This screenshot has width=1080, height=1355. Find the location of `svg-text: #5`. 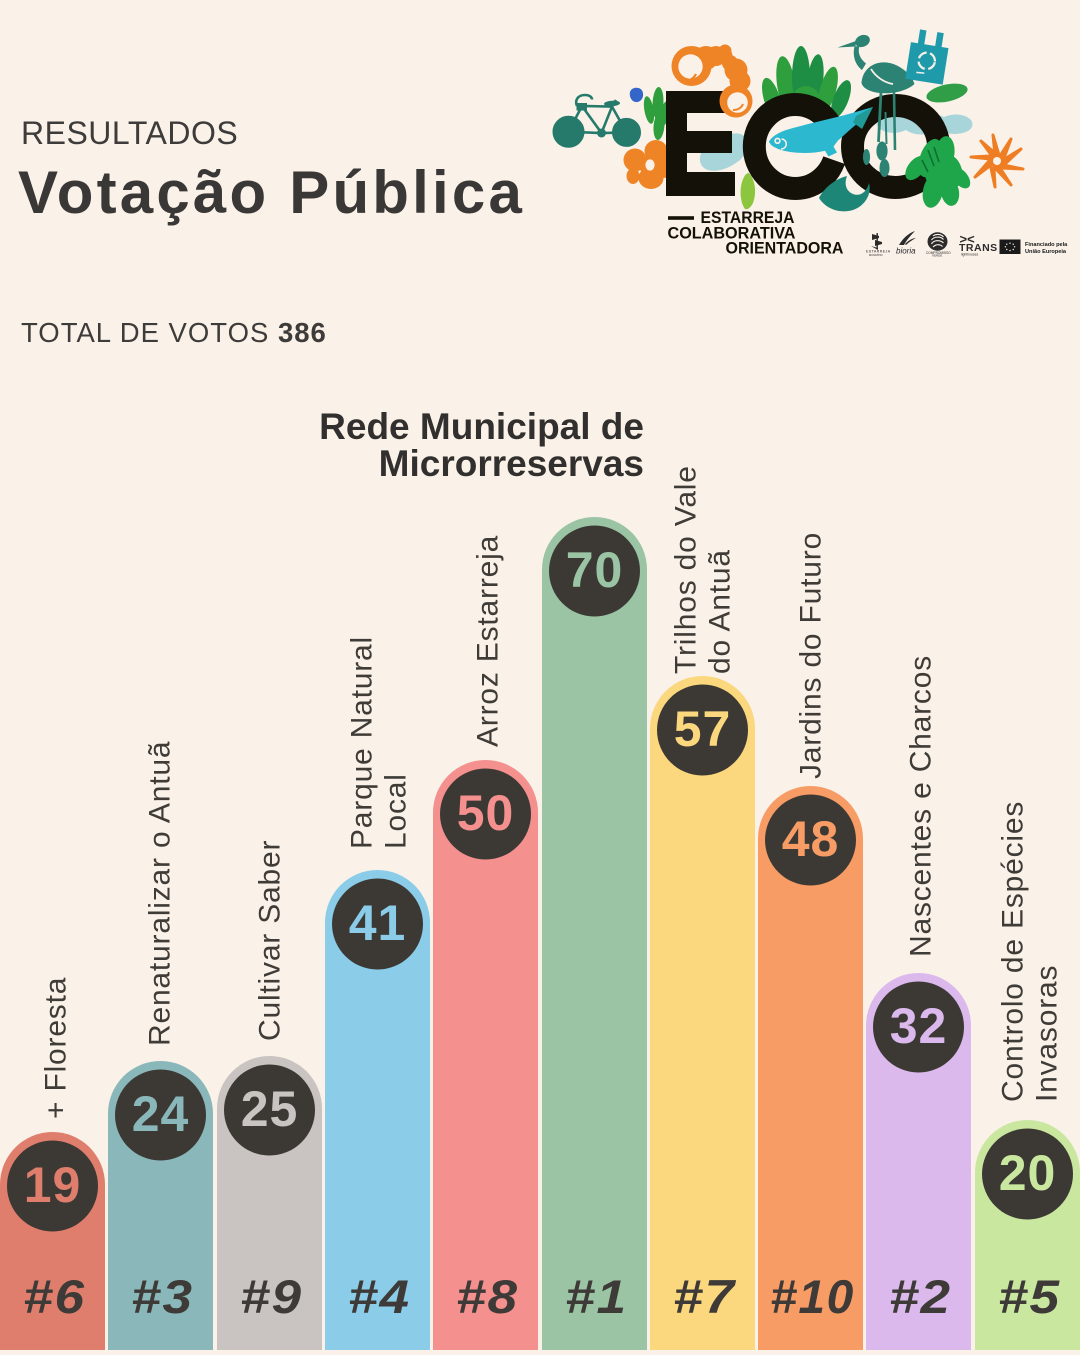

svg-text: #5 is located at coordinates (1029, 1297).